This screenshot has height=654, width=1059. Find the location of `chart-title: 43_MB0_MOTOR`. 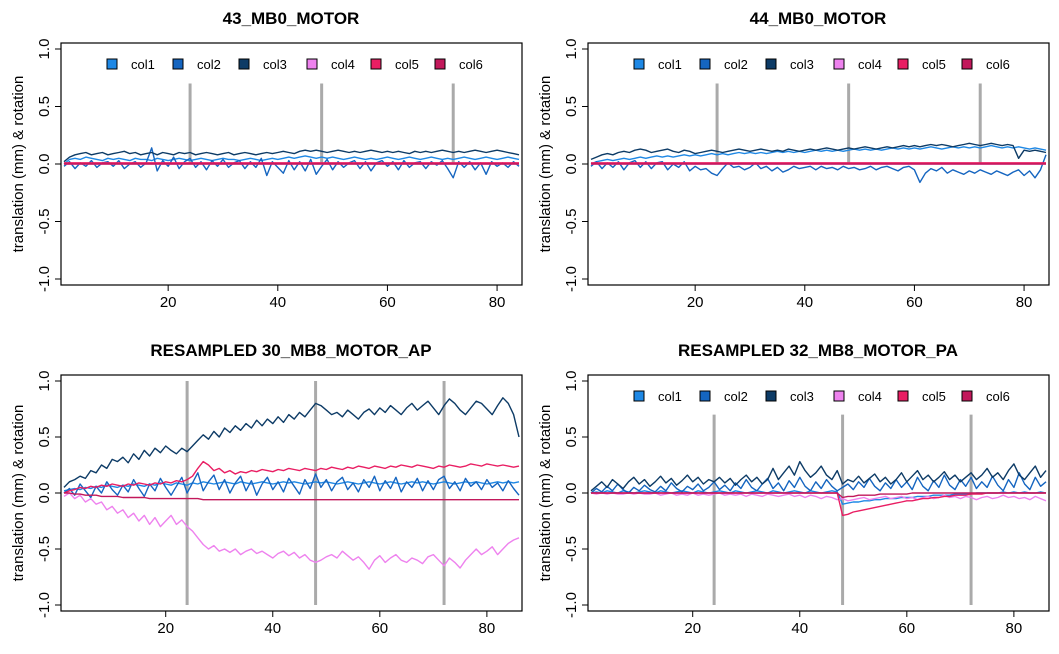

chart-title: 43_MB0_MOTOR is located at coordinates (291, 18).